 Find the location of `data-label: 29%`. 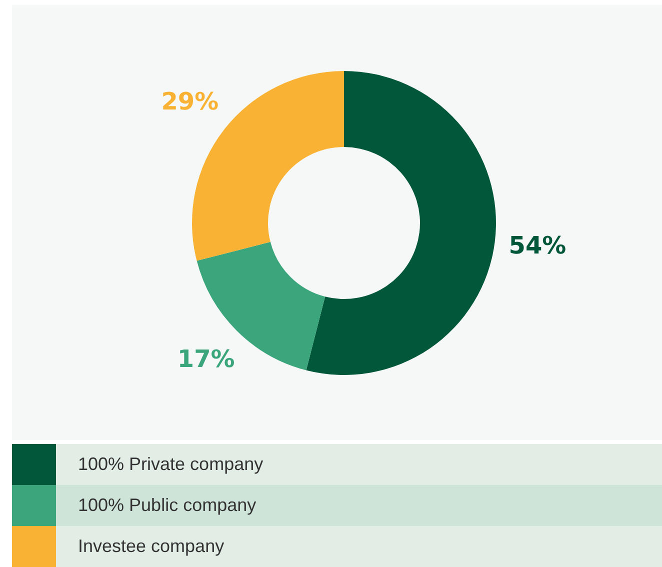

data-label: 29% is located at coordinates (190, 102).